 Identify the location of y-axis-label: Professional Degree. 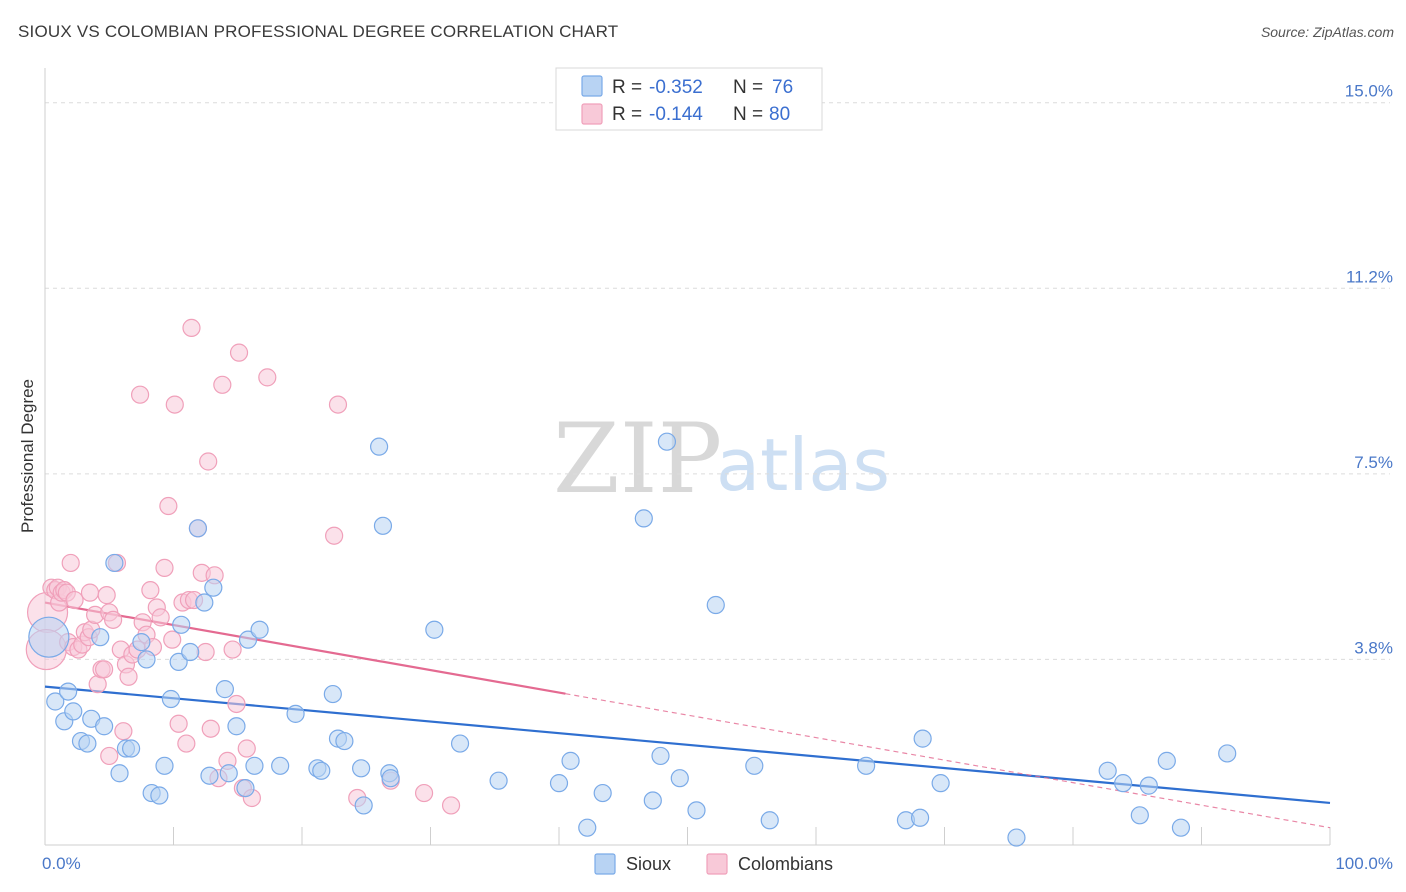
(27, 456).